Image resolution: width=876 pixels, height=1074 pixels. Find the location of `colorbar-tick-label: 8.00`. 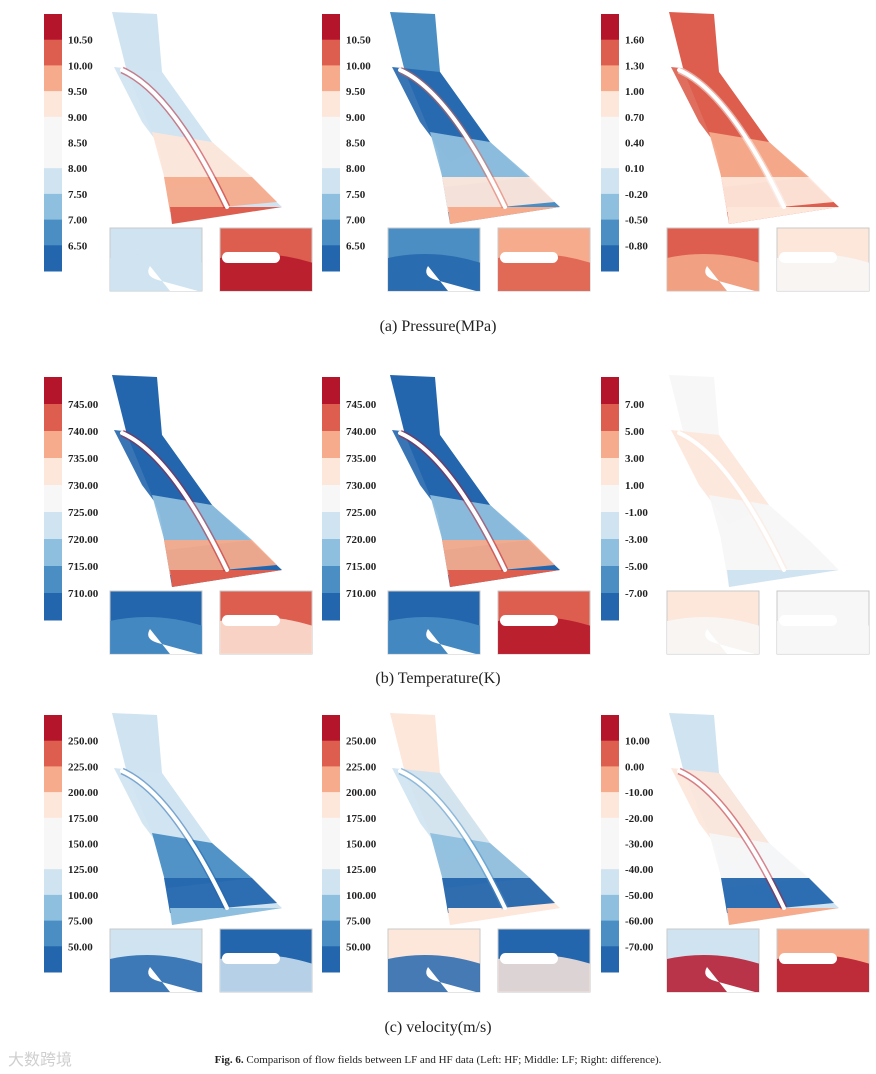

colorbar-tick-label: 8.00 is located at coordinates (356, 169).